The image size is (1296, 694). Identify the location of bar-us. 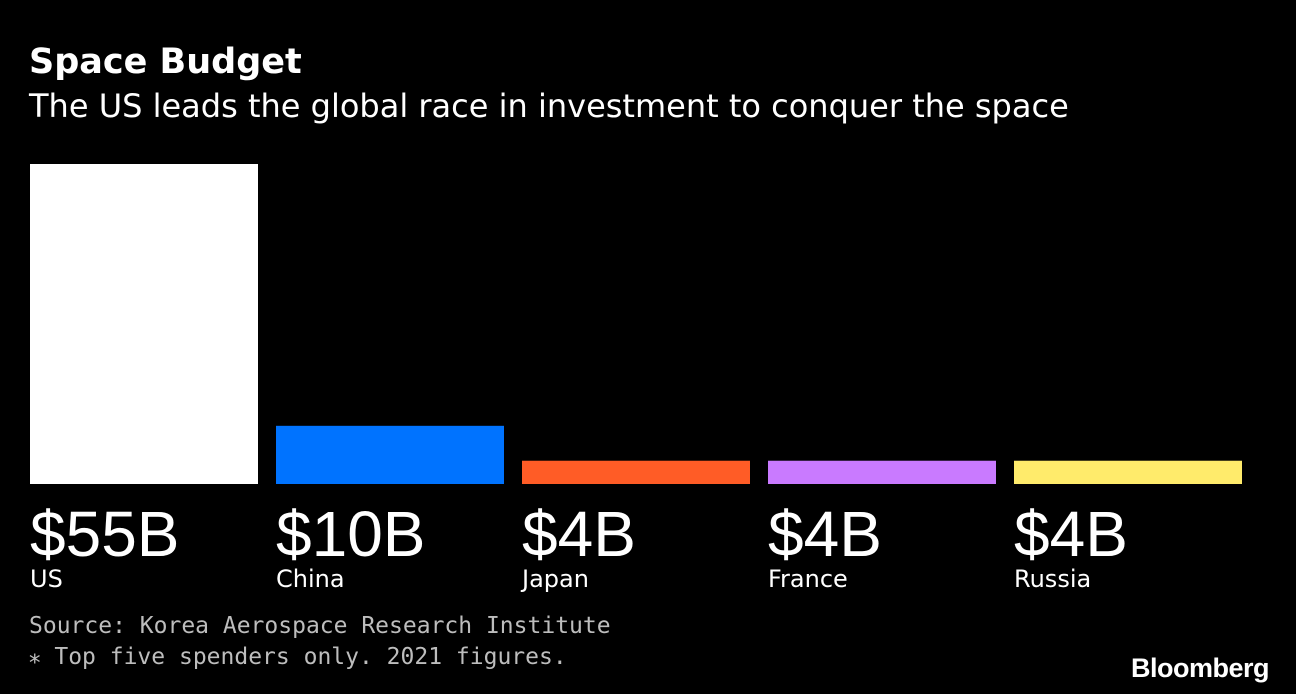
(144, 324).